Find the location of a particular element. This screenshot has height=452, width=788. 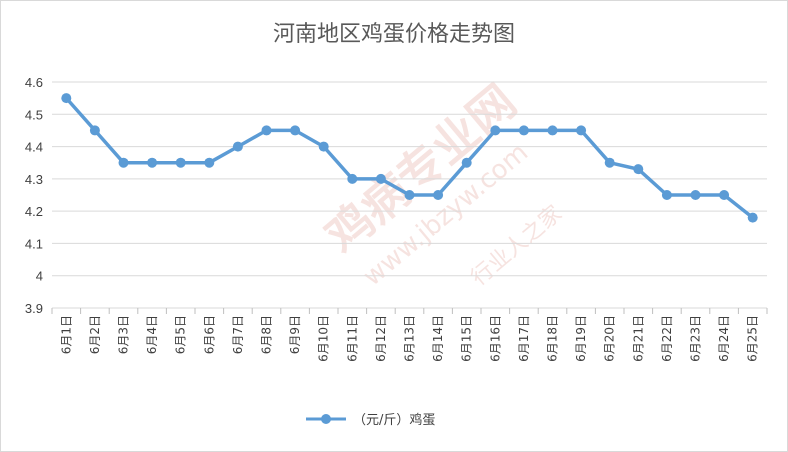

x-tick-label: 6月12日 is located at coordinates (381, 338).